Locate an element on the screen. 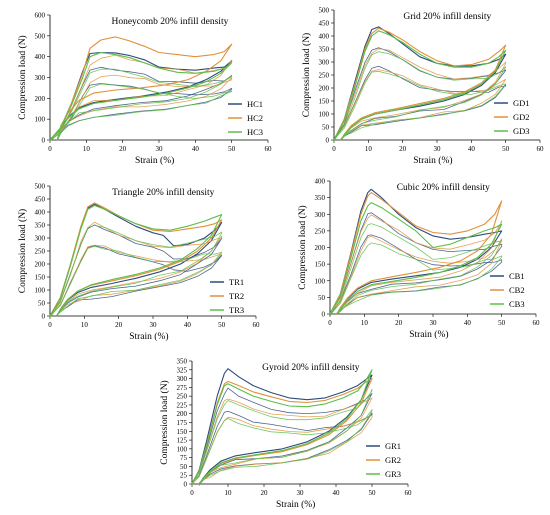 This screenshot has height=515, width=550. y-tick-label: 225 is located at coordinates (182, 405).